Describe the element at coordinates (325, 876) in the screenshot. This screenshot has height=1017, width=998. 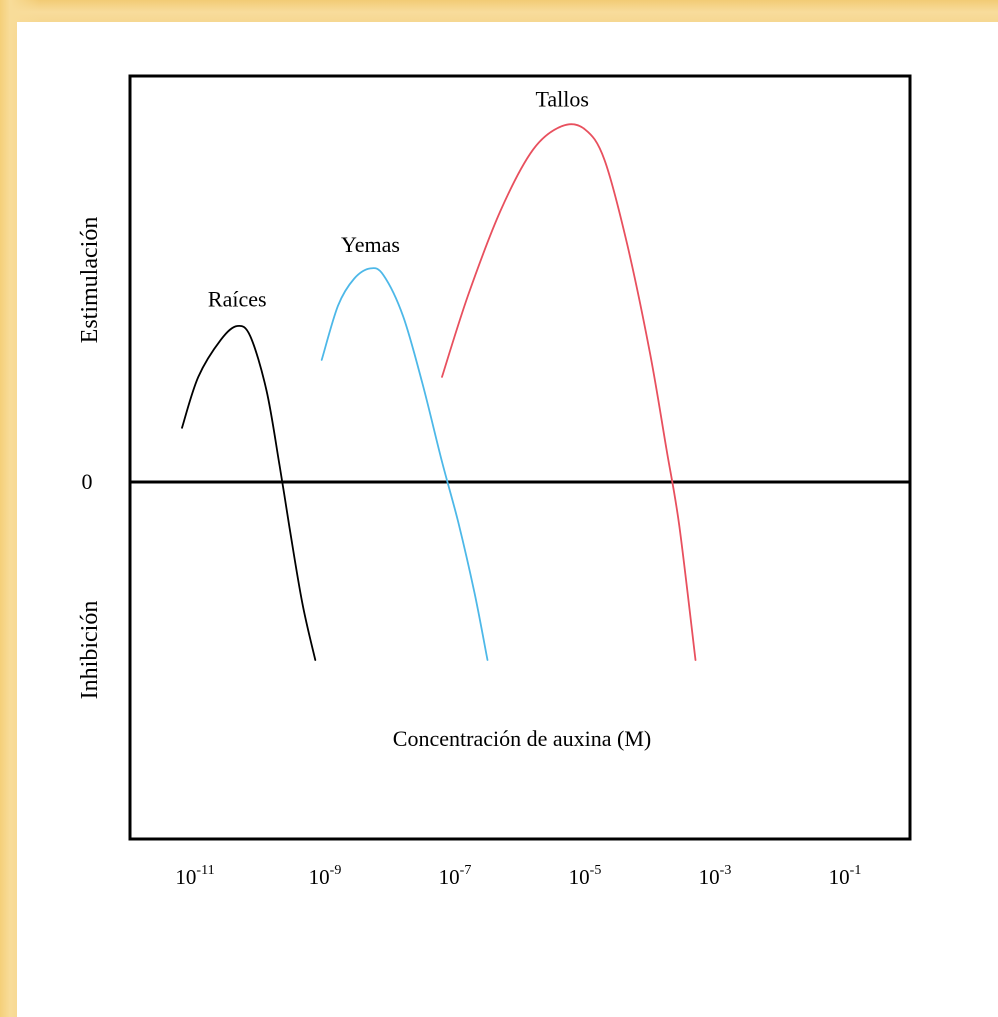
I see `x-tick-label-neg9: 10⁻⁹` at that location.